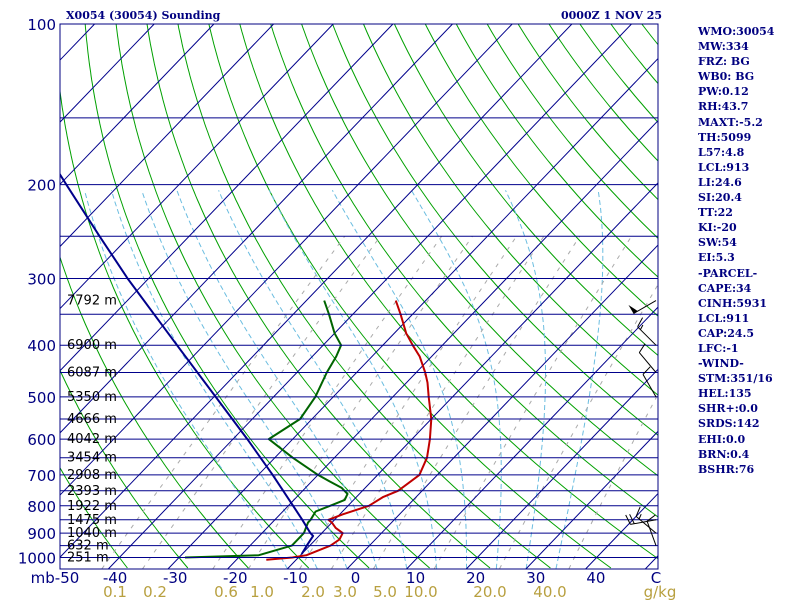 This screenshot has width=800, height=600. What do you see at coordinates (92, 458) in the screenshot?
I see `height-label: 3454 m` at bounding box center [92, 458].